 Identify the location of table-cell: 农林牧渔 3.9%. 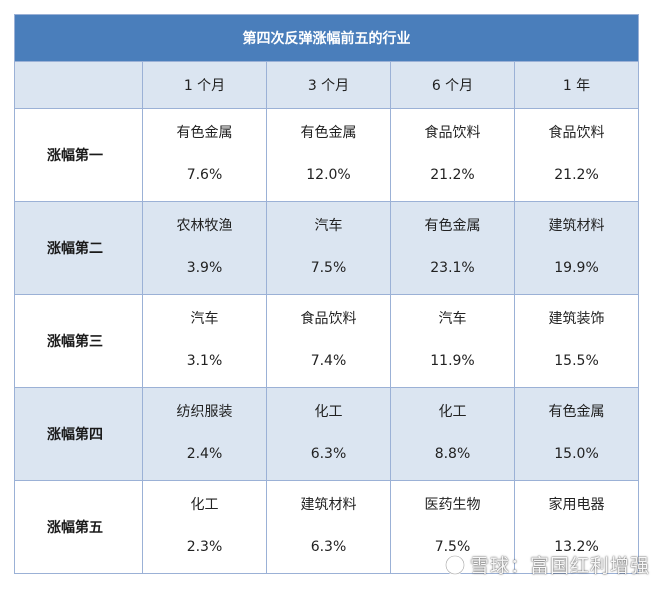
(204, 248).